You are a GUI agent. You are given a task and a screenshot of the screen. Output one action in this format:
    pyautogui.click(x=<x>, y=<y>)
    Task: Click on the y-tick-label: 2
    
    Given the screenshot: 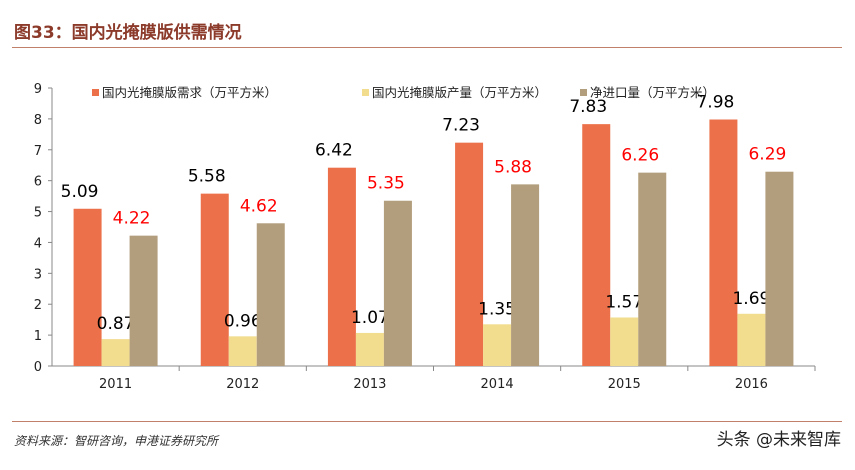 What is the action you would take?
    pyautogui.click(x=38, y=305)
    